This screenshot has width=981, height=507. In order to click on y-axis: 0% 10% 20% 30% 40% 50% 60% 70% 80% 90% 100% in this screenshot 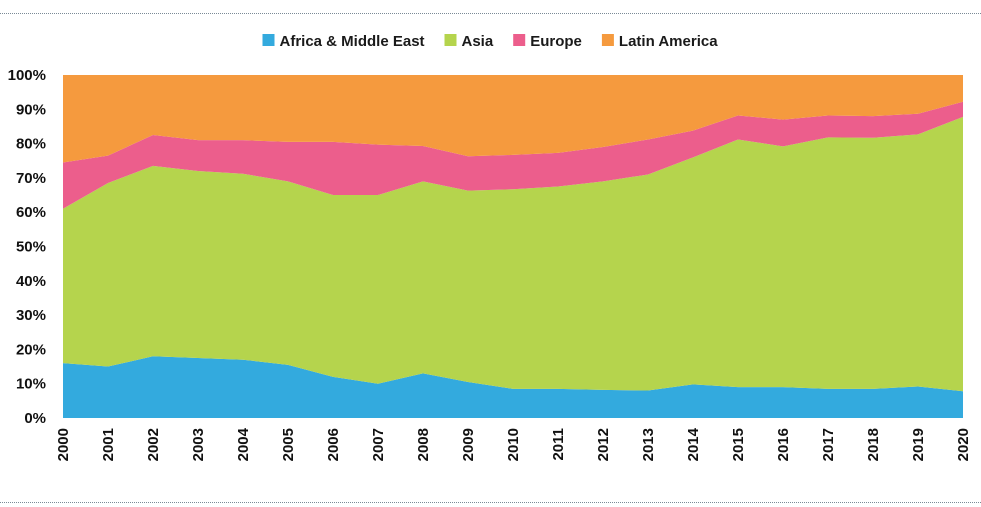, I will do `click(27, 247)`.